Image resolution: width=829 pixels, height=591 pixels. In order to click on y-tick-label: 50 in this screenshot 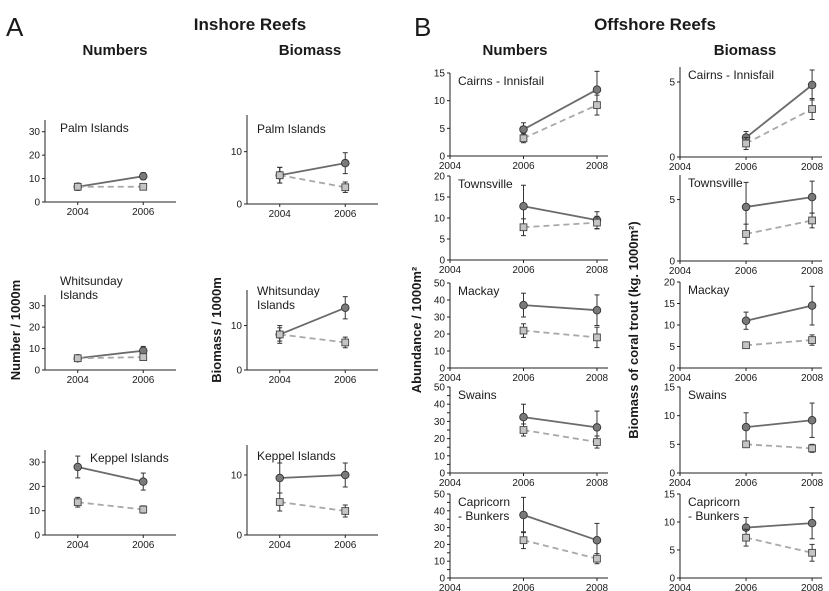, I will do `click(440, 495)`.